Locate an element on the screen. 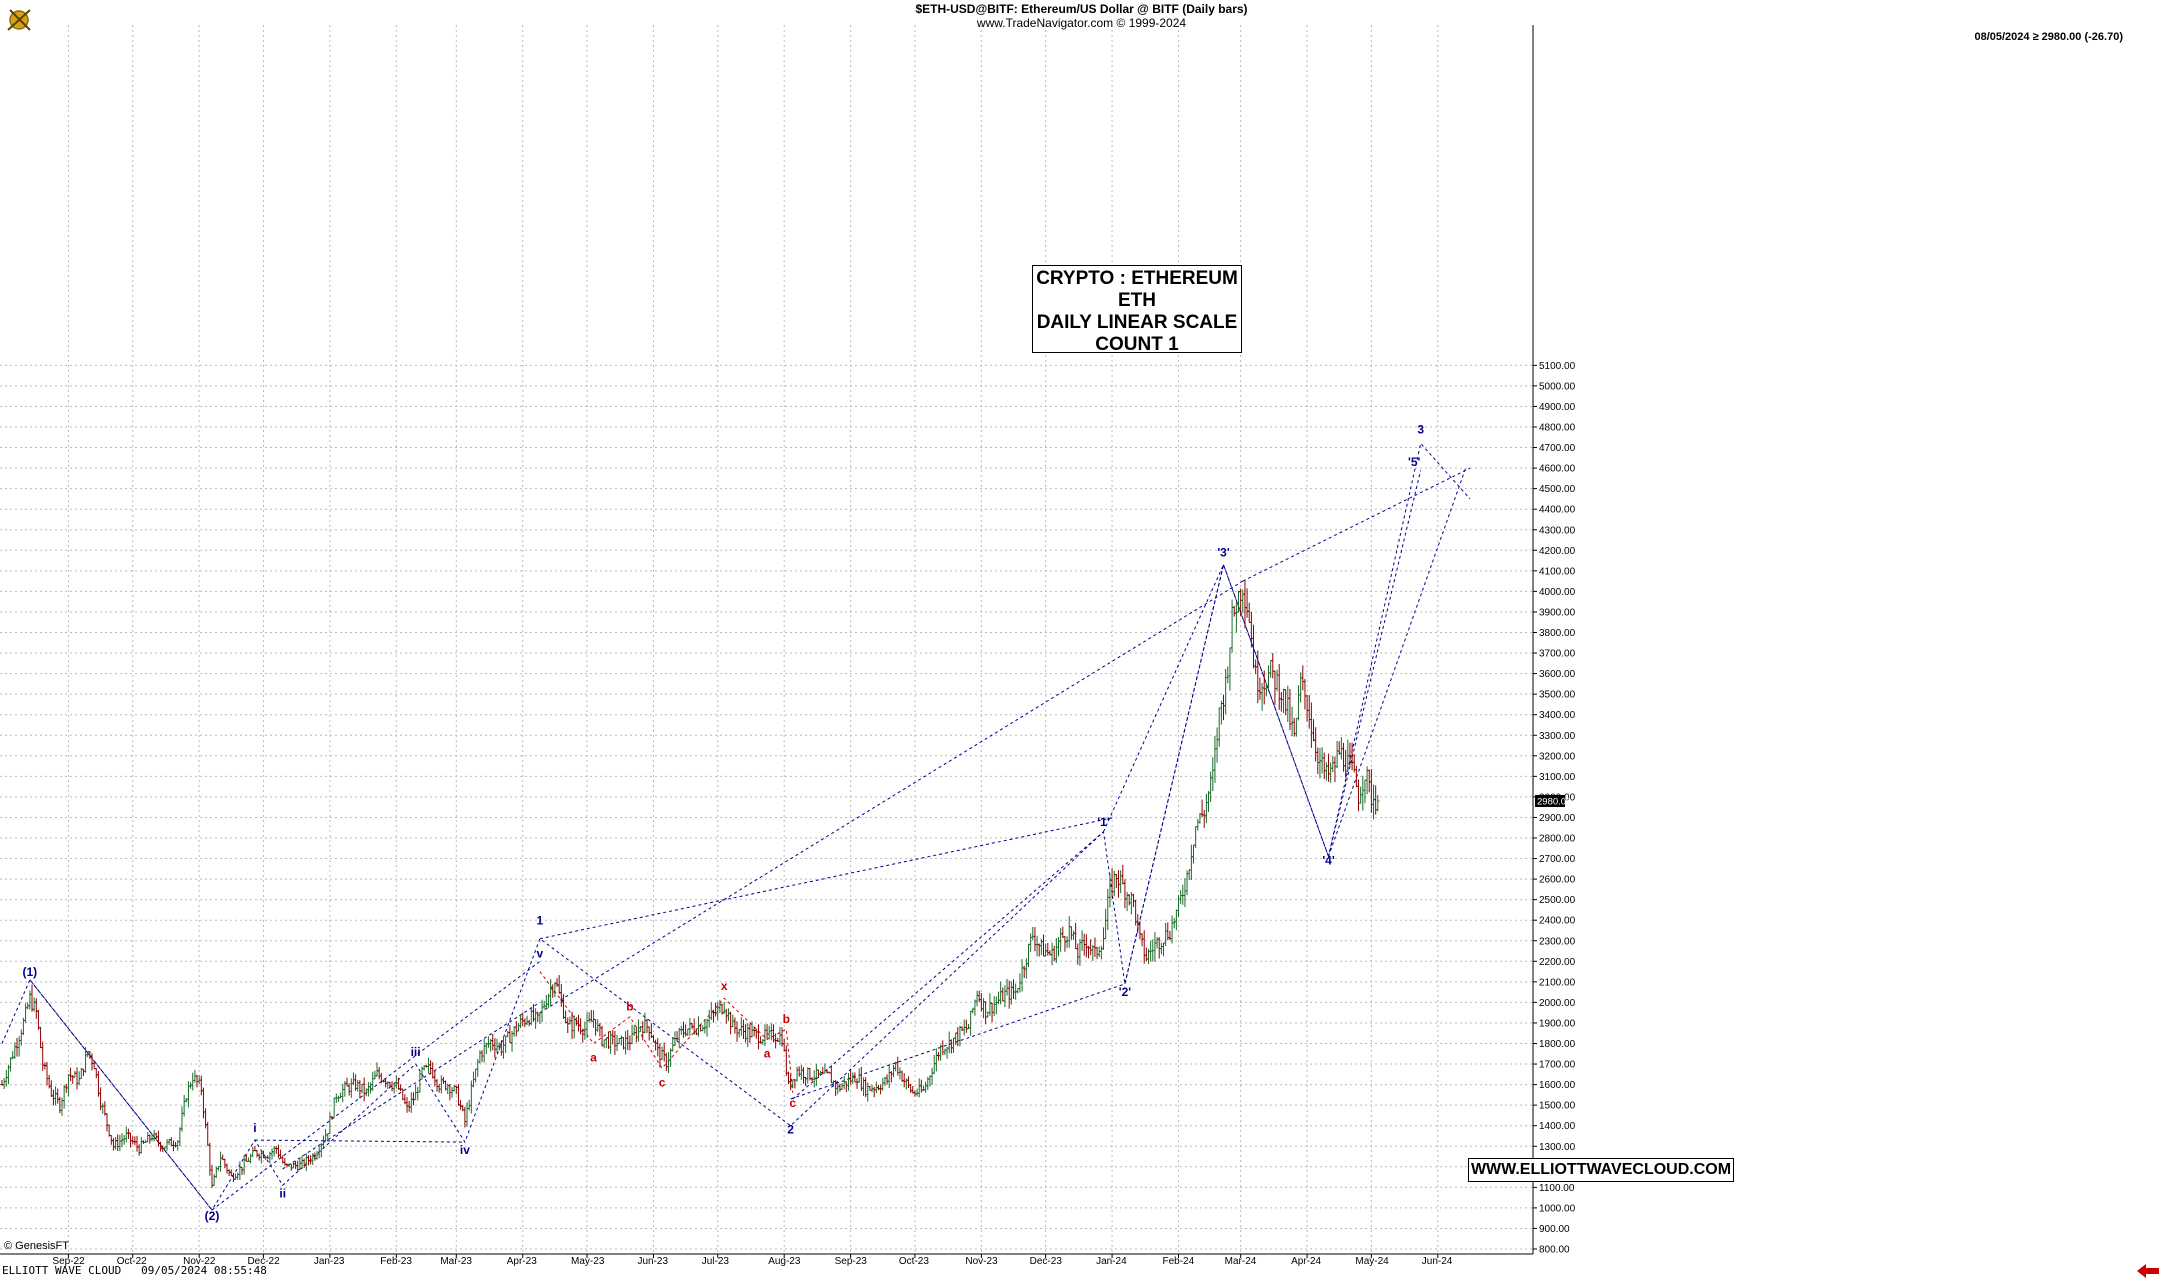 This screenshot has height=1284, width=2163. y-tick-label: 2700.00 is located at coordinates (1557, 859).